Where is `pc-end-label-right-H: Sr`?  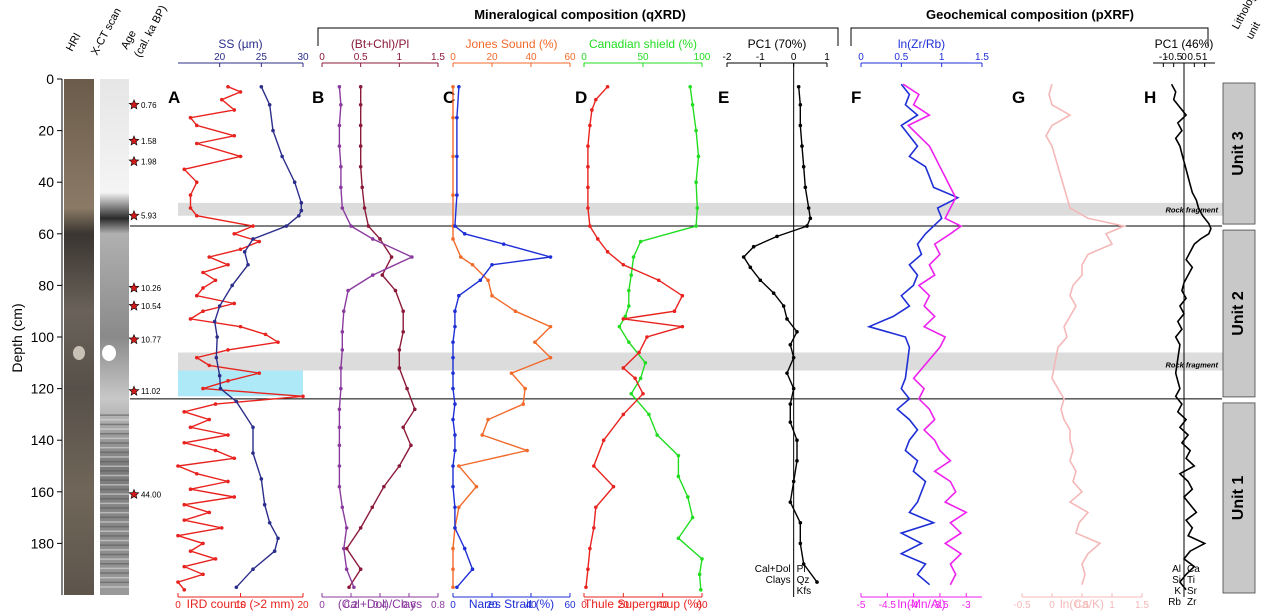
pc-end-label-right-H: Sr is located at coordinates (1192, 591).